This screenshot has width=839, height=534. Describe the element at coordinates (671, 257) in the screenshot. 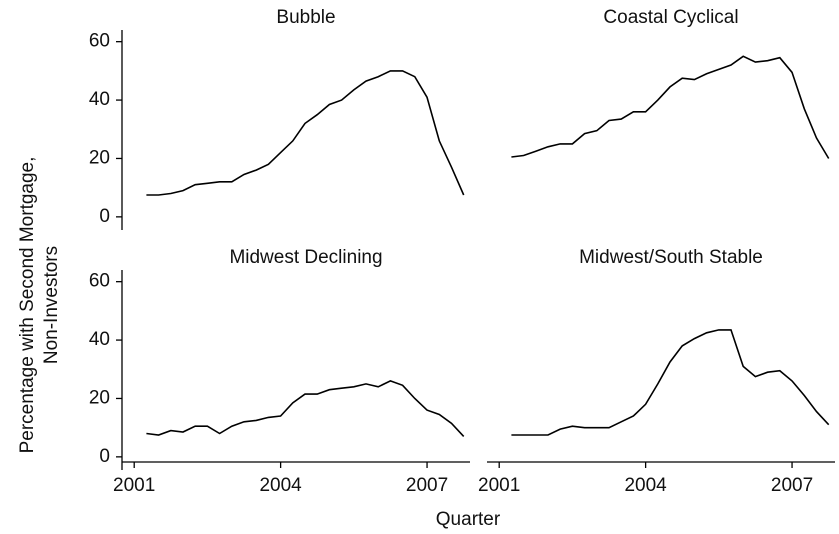

I see `panel-title: Midwest/South Stable` at that location.